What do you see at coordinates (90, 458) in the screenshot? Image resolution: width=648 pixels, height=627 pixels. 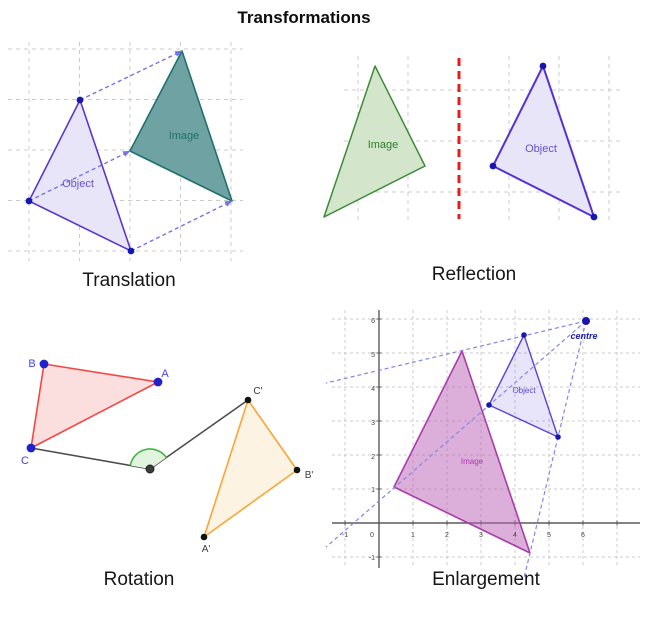 I see `ray-to-C` at bounding box center [90, 458].